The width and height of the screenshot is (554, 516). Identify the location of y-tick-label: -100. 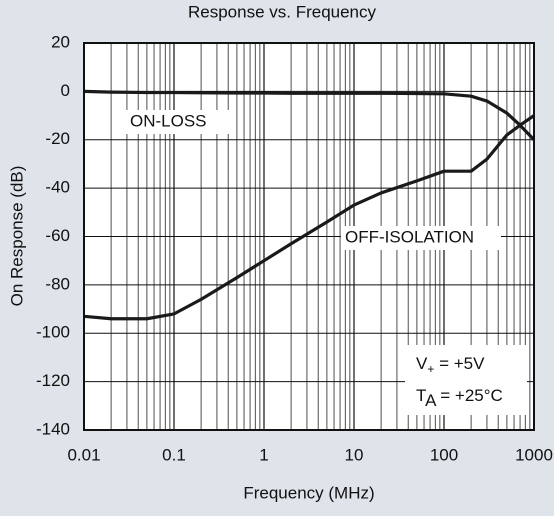
(53, 332).